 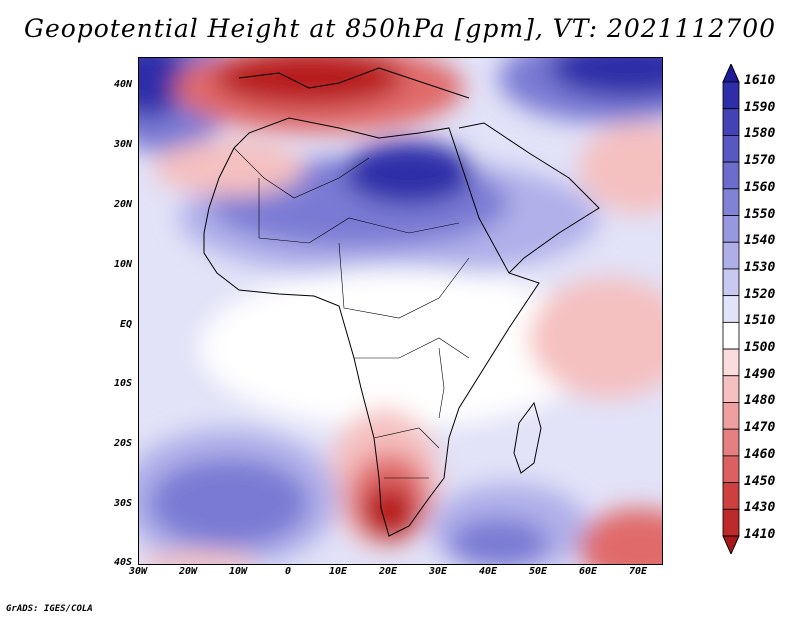 What do you see at coordinates (122, 204) in the screenshot?
I see `y-tick-label: 20N` at bounding box center [122, 204].